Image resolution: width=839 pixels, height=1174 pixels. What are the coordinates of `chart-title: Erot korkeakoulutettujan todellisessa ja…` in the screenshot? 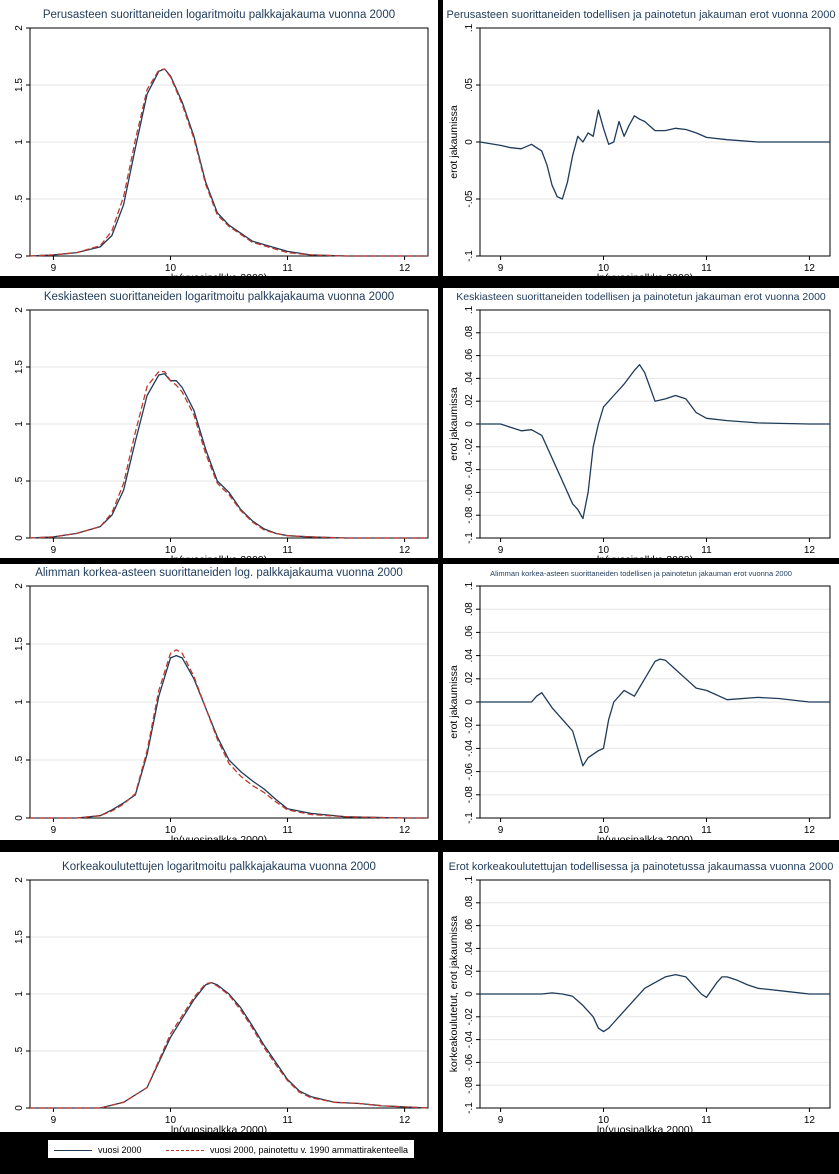 It's located at (641, 867).